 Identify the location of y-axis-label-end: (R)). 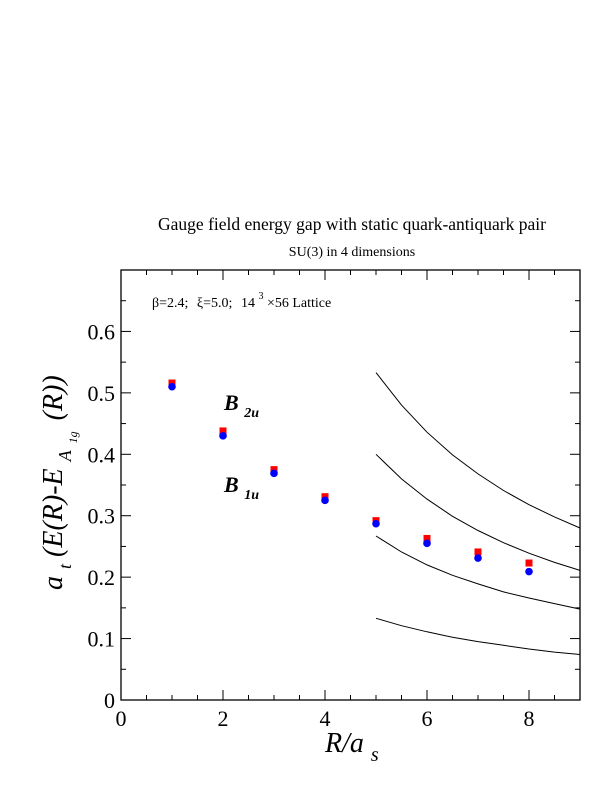
(53, 397).